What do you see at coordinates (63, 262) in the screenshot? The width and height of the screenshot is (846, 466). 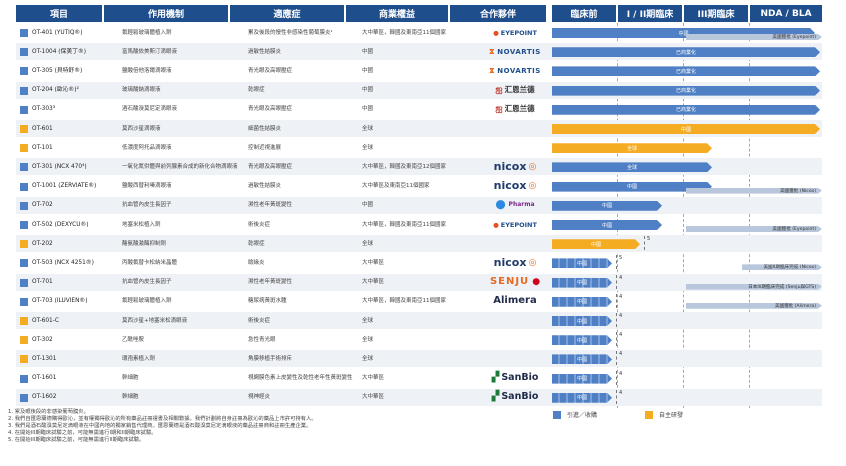 I see `project-code: OT-503 (NCX 4251®)` at bounding box center [63, 262].